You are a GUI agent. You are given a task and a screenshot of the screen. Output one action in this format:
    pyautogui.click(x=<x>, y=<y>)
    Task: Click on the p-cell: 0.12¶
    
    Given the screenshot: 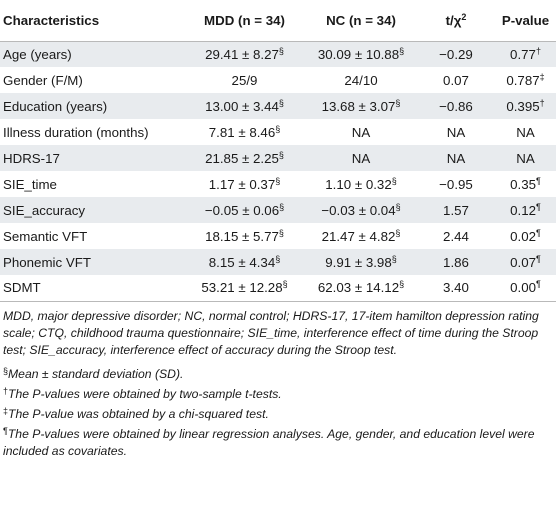 What is the action you would take?
    pyautogui.click(x=525, y=209)
    